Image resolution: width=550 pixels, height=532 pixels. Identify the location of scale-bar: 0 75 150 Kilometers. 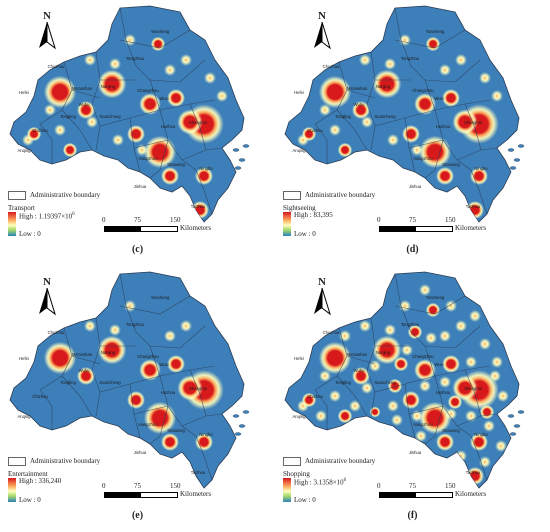
(445, 226).